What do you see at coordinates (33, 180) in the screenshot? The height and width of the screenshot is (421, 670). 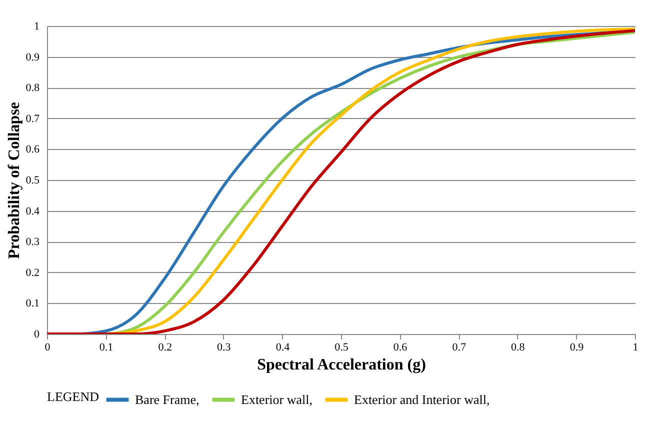 I see `y-tick-label: 0.5` at bounding box center [33, 180].